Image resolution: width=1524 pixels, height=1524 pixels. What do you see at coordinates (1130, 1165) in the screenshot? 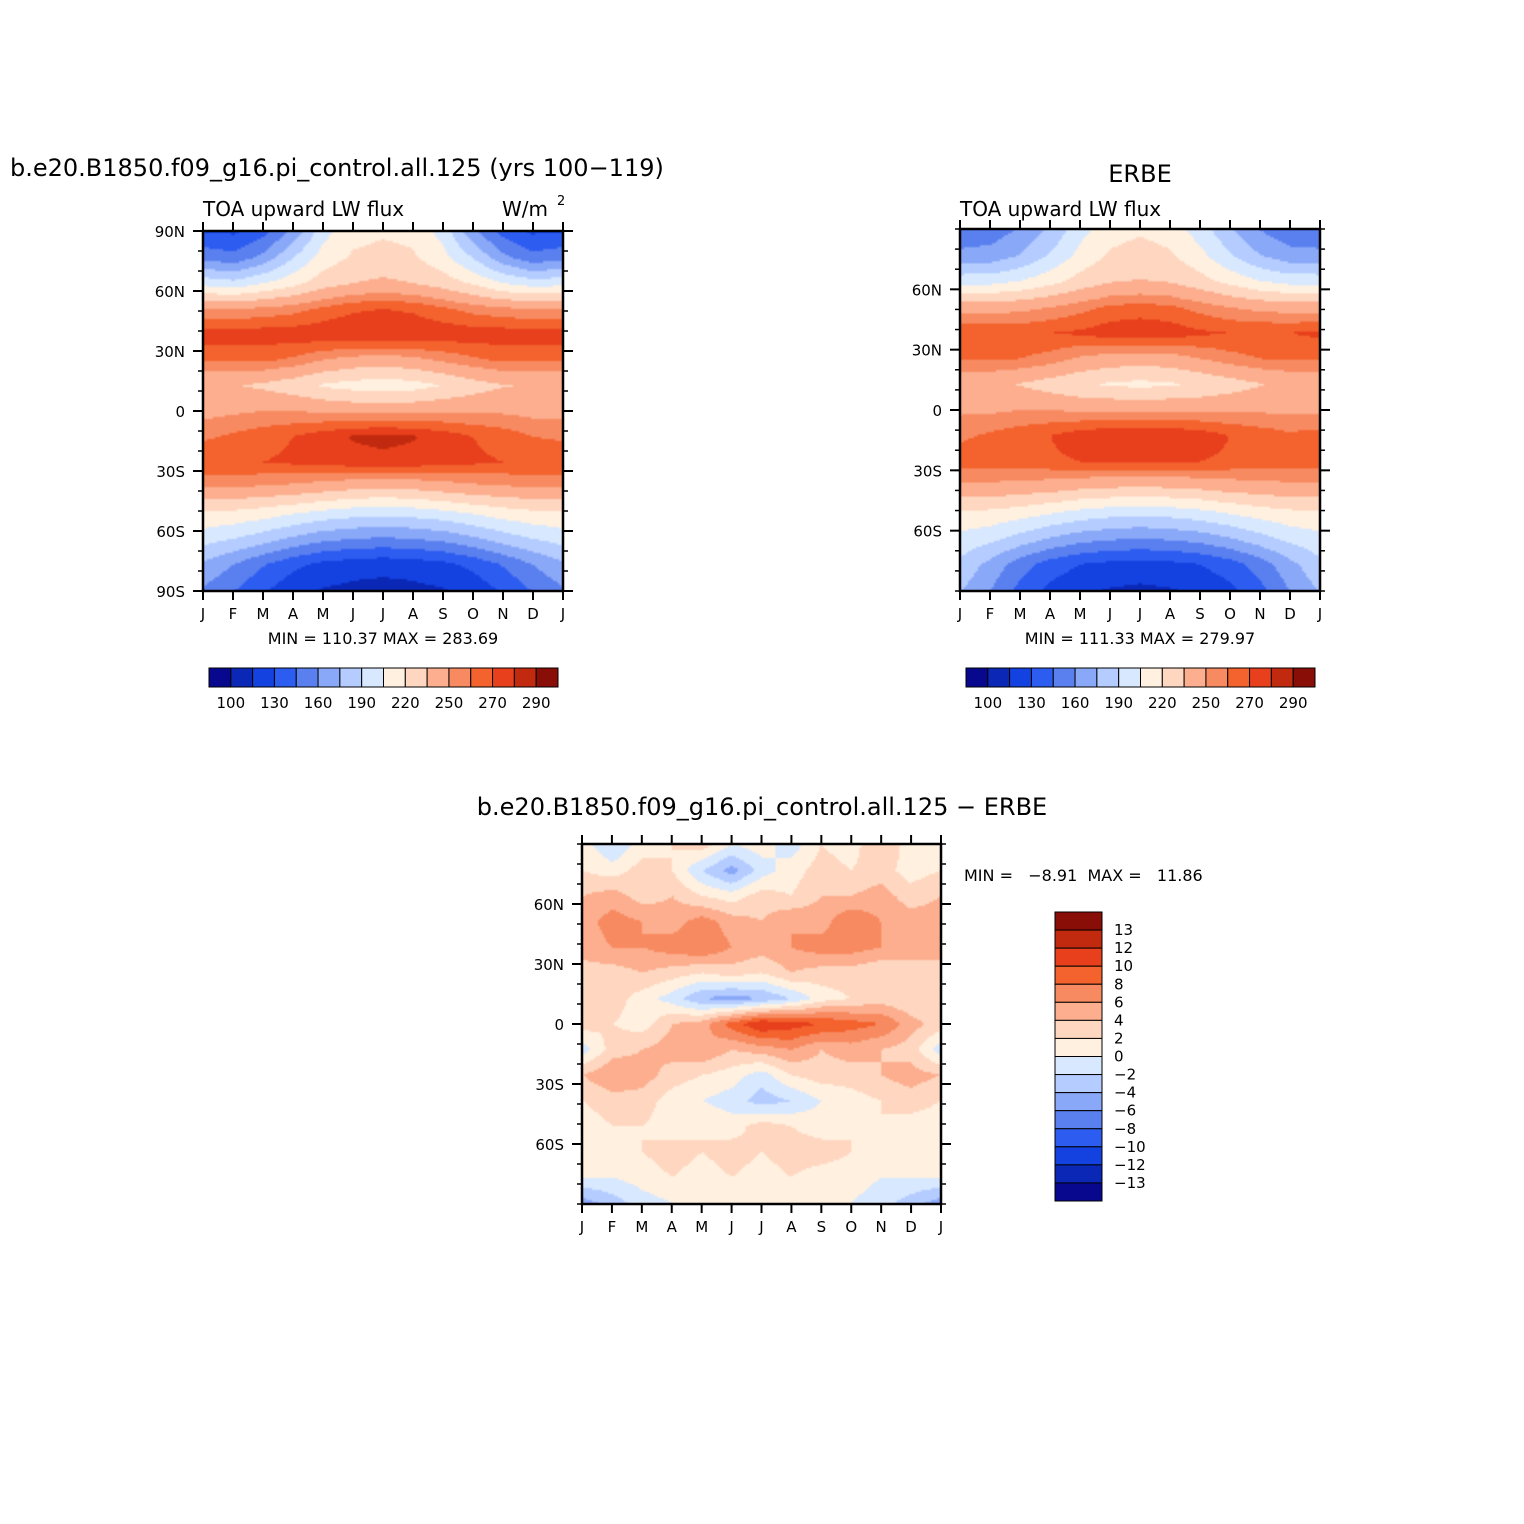
I see `colorbar-label: −12` at bounding box center [1130, 1165].